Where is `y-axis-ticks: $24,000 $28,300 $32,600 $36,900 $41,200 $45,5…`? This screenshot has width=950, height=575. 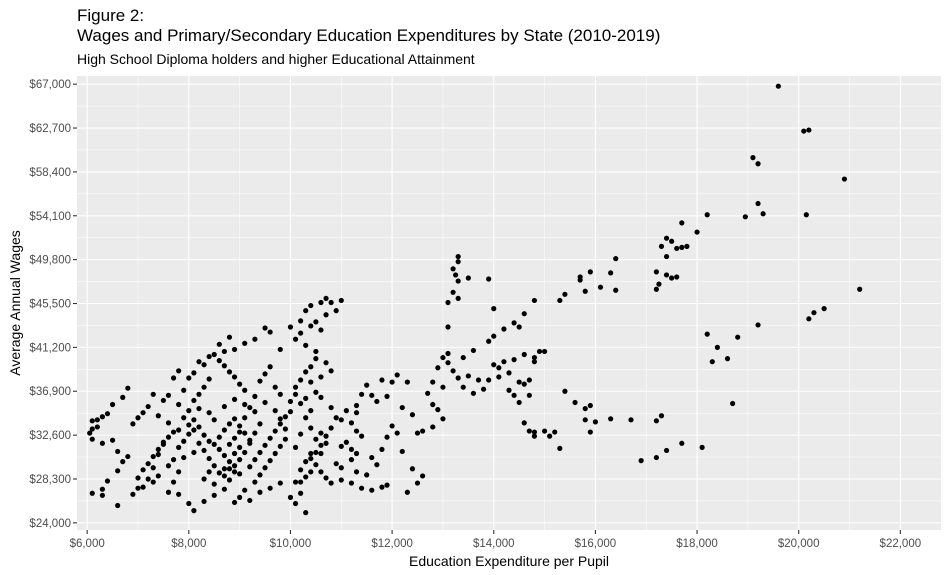 y-axis-ticks: $24,000 $28,300 $32,600 $36,900 $41,200 $45,5… is located at coordinates (53, 304).